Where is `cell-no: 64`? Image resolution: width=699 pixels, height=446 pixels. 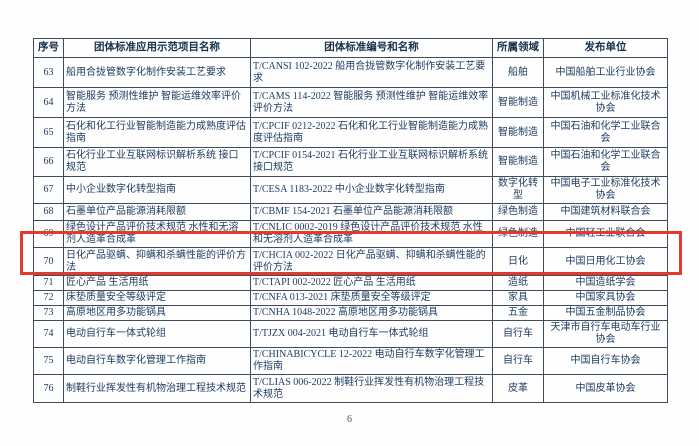 cell-no: 64 is located at coordinates (48, 102).